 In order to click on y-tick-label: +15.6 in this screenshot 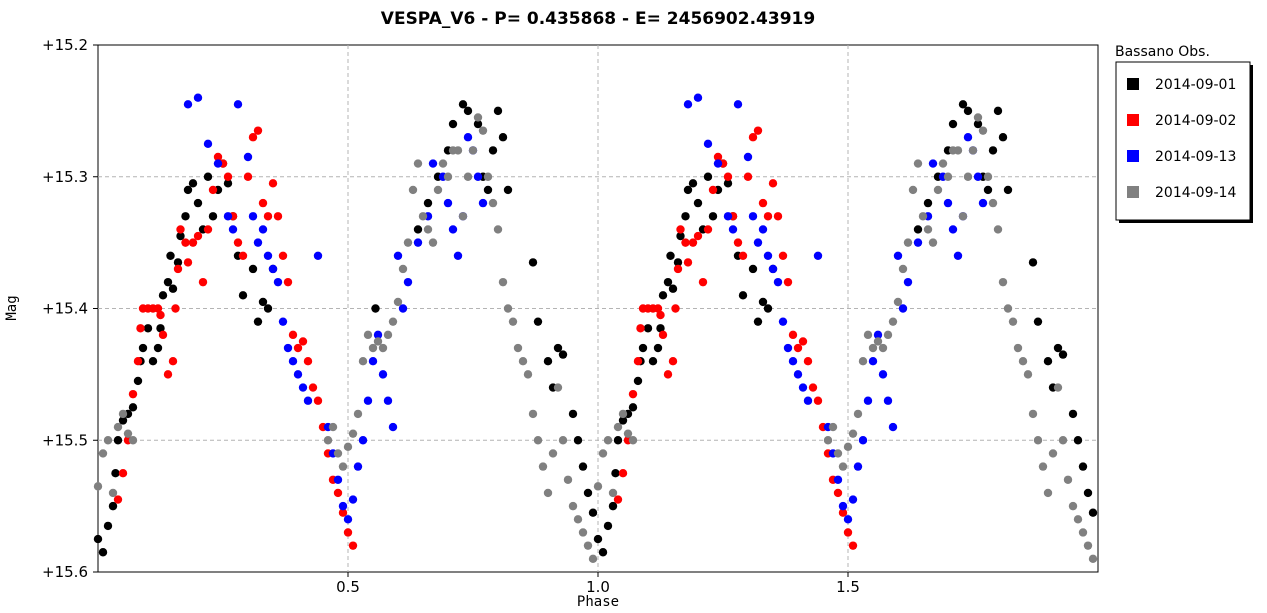, I will do `click(65, 572)`.